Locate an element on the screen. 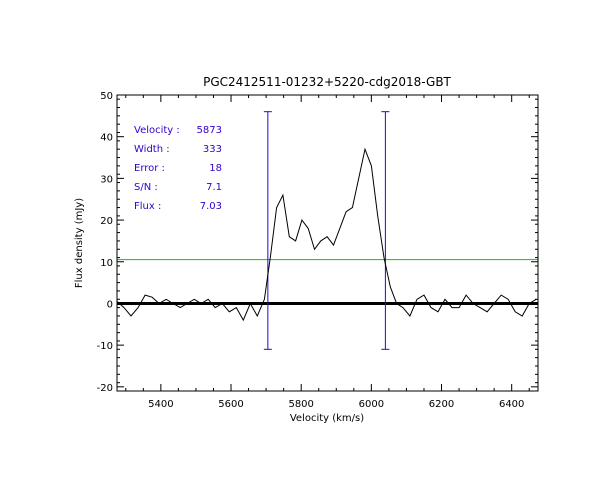 This screenshot has width=612, height=500. x-tick-label: 6000 is located at coordinates (371, 404).